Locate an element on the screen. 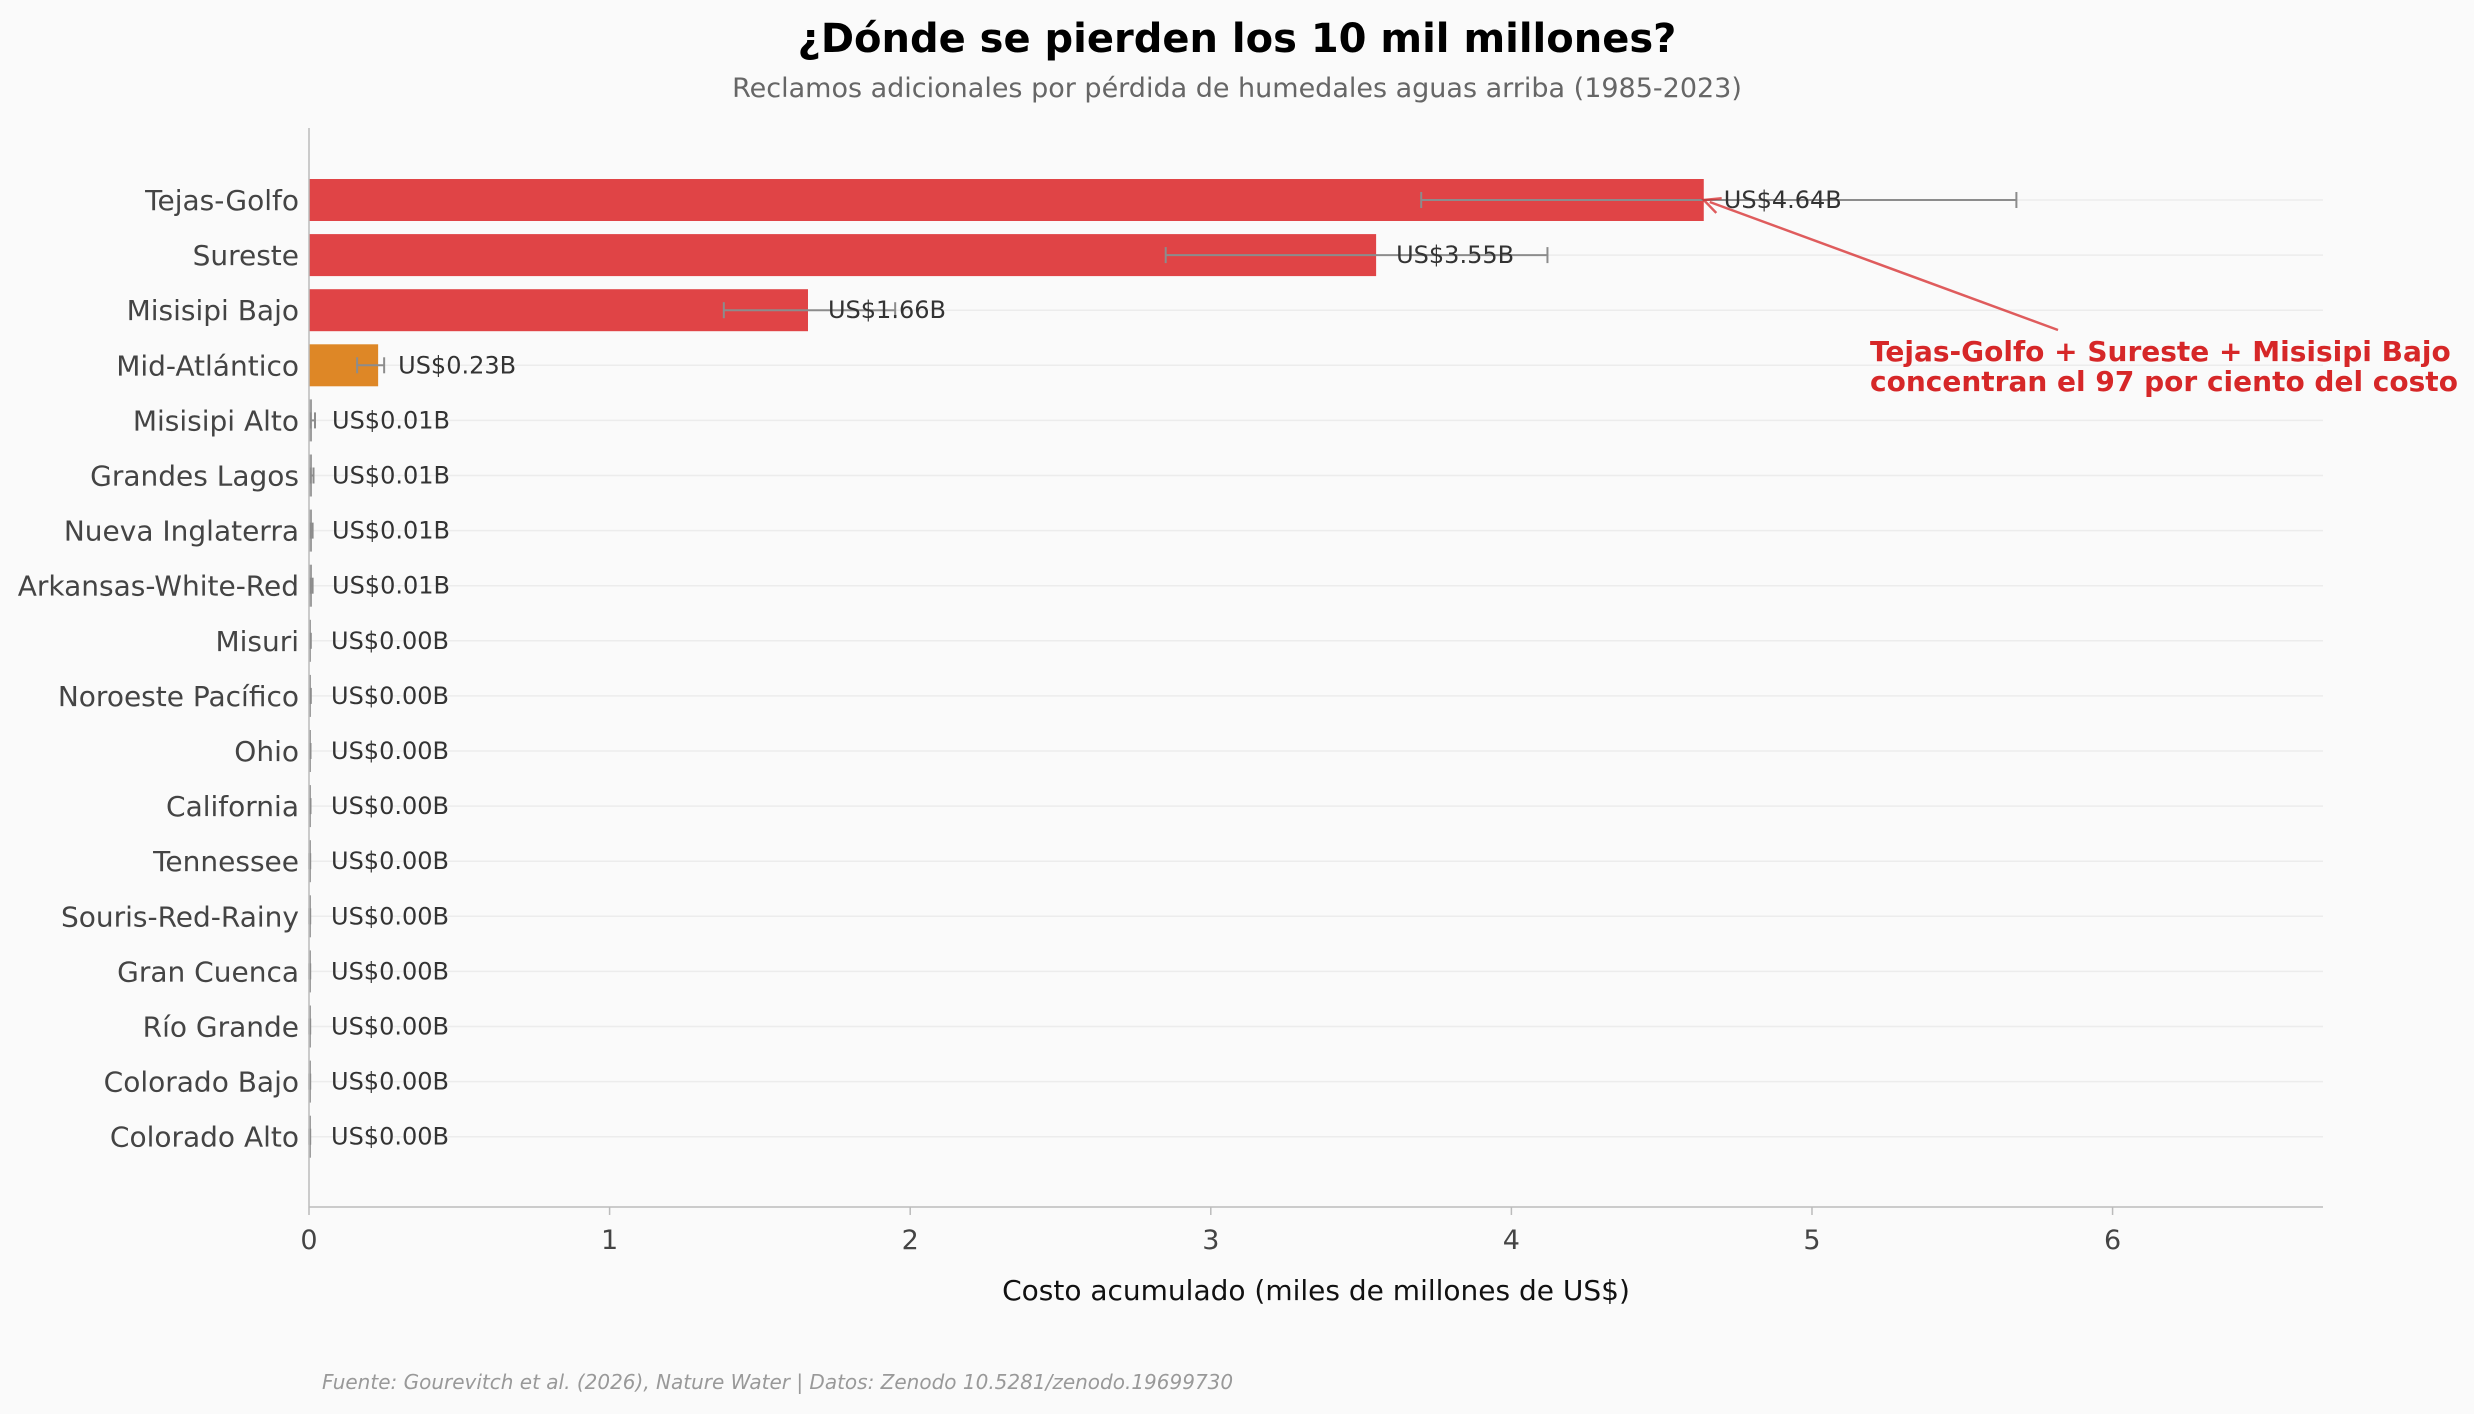 This screenshot has width=2474, height=1414. category-label: Grandes Lagos is located at coordinates (194, 476).